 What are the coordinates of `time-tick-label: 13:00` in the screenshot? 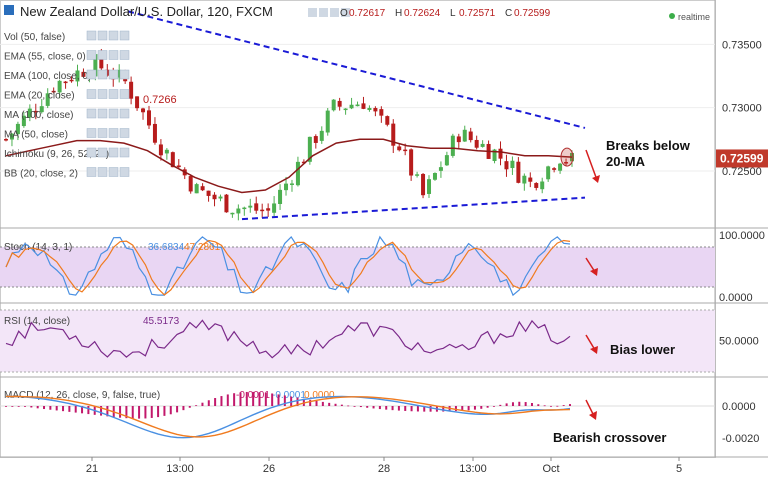 It's located at (473, 469).